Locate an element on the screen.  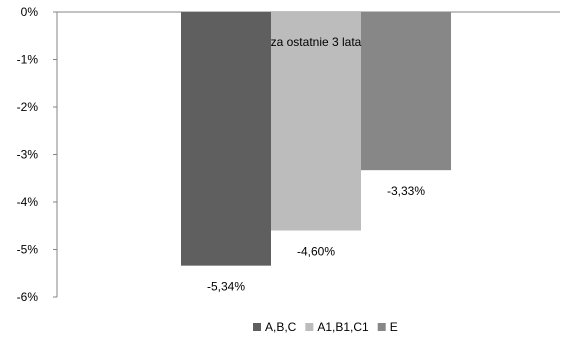
legend-label: E is located at coordinates (394, 327).